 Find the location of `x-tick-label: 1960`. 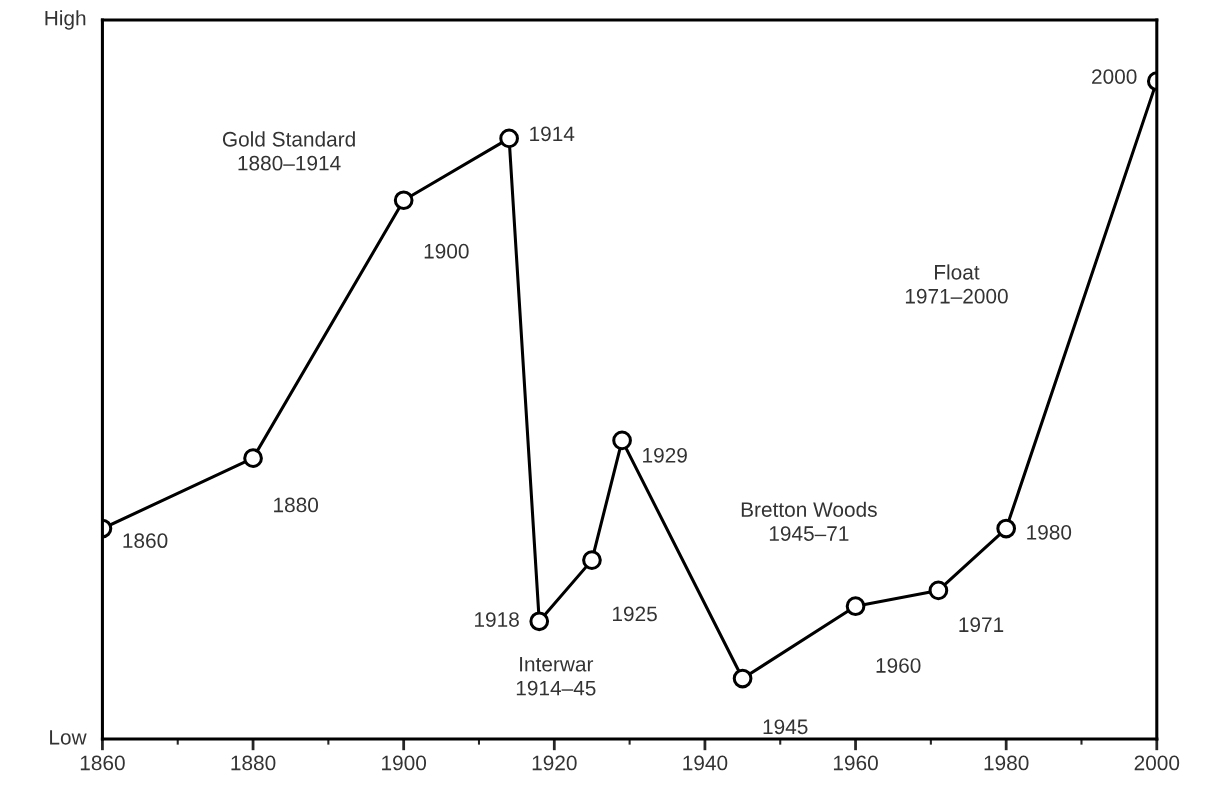

x-tick-label: 1960 is located at coordinates (855, 763).